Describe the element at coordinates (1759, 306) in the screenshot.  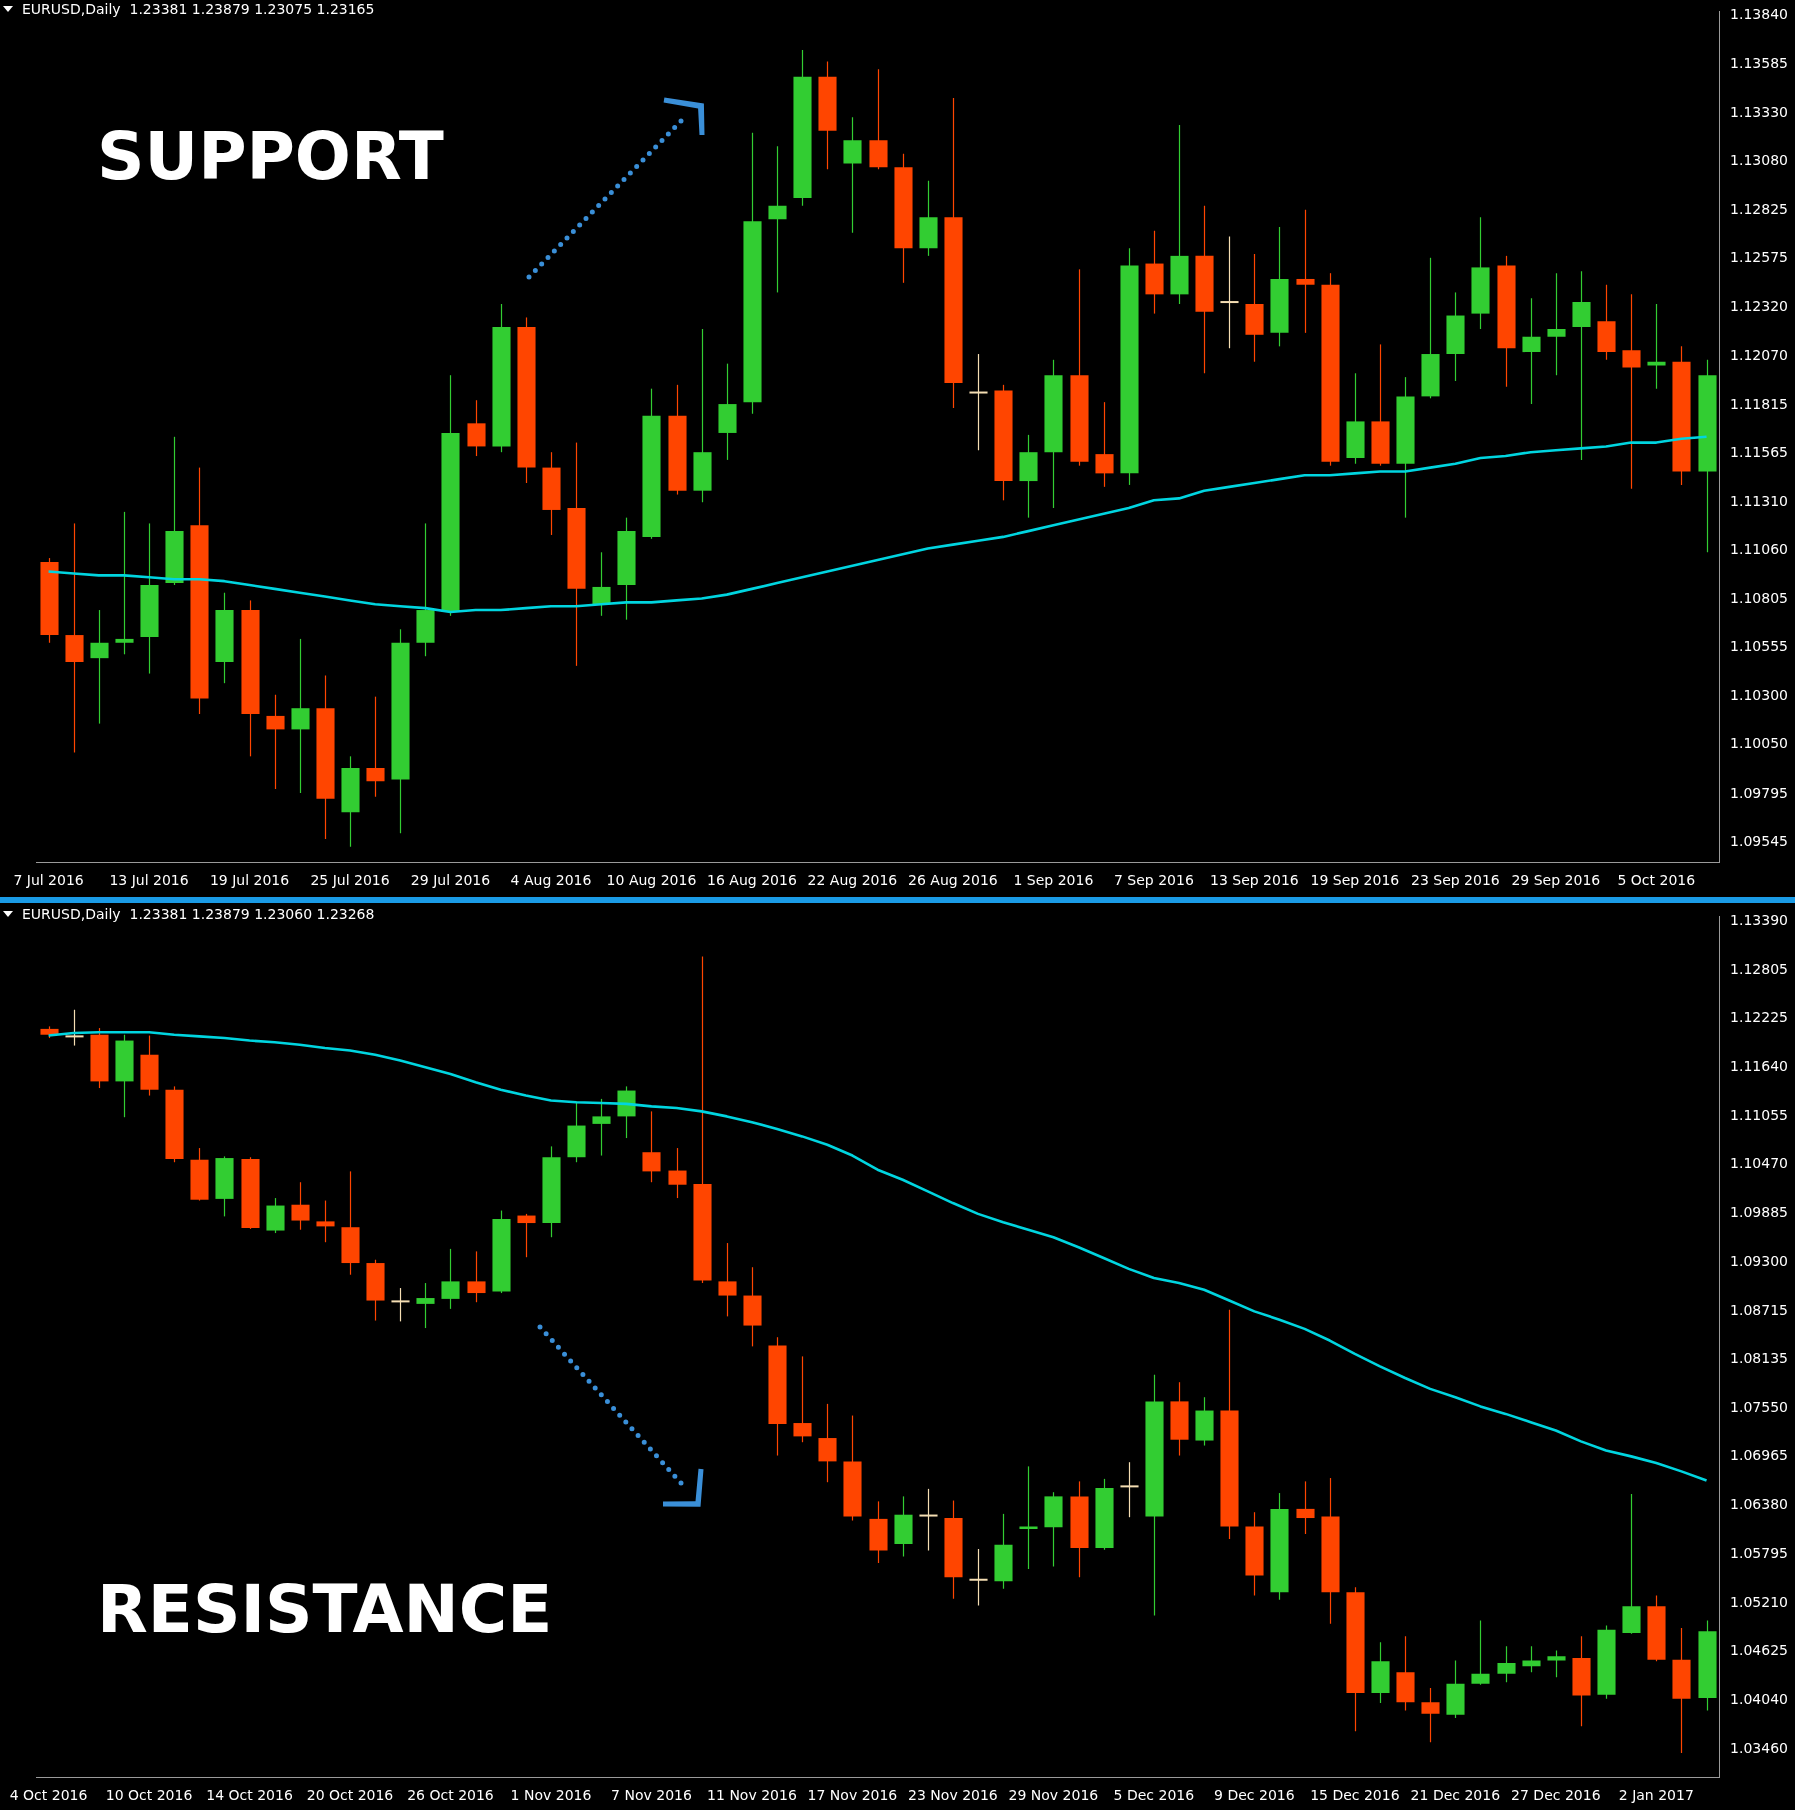
I see `y-tick-label: 1.12320` at that location.